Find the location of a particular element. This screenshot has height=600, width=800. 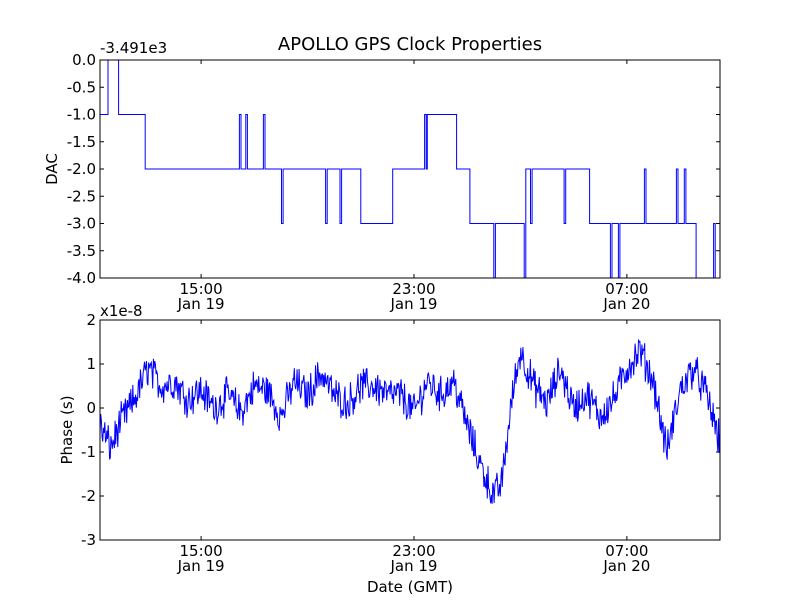

dac-axis-label: DAC is located at coordinates (52, 169).